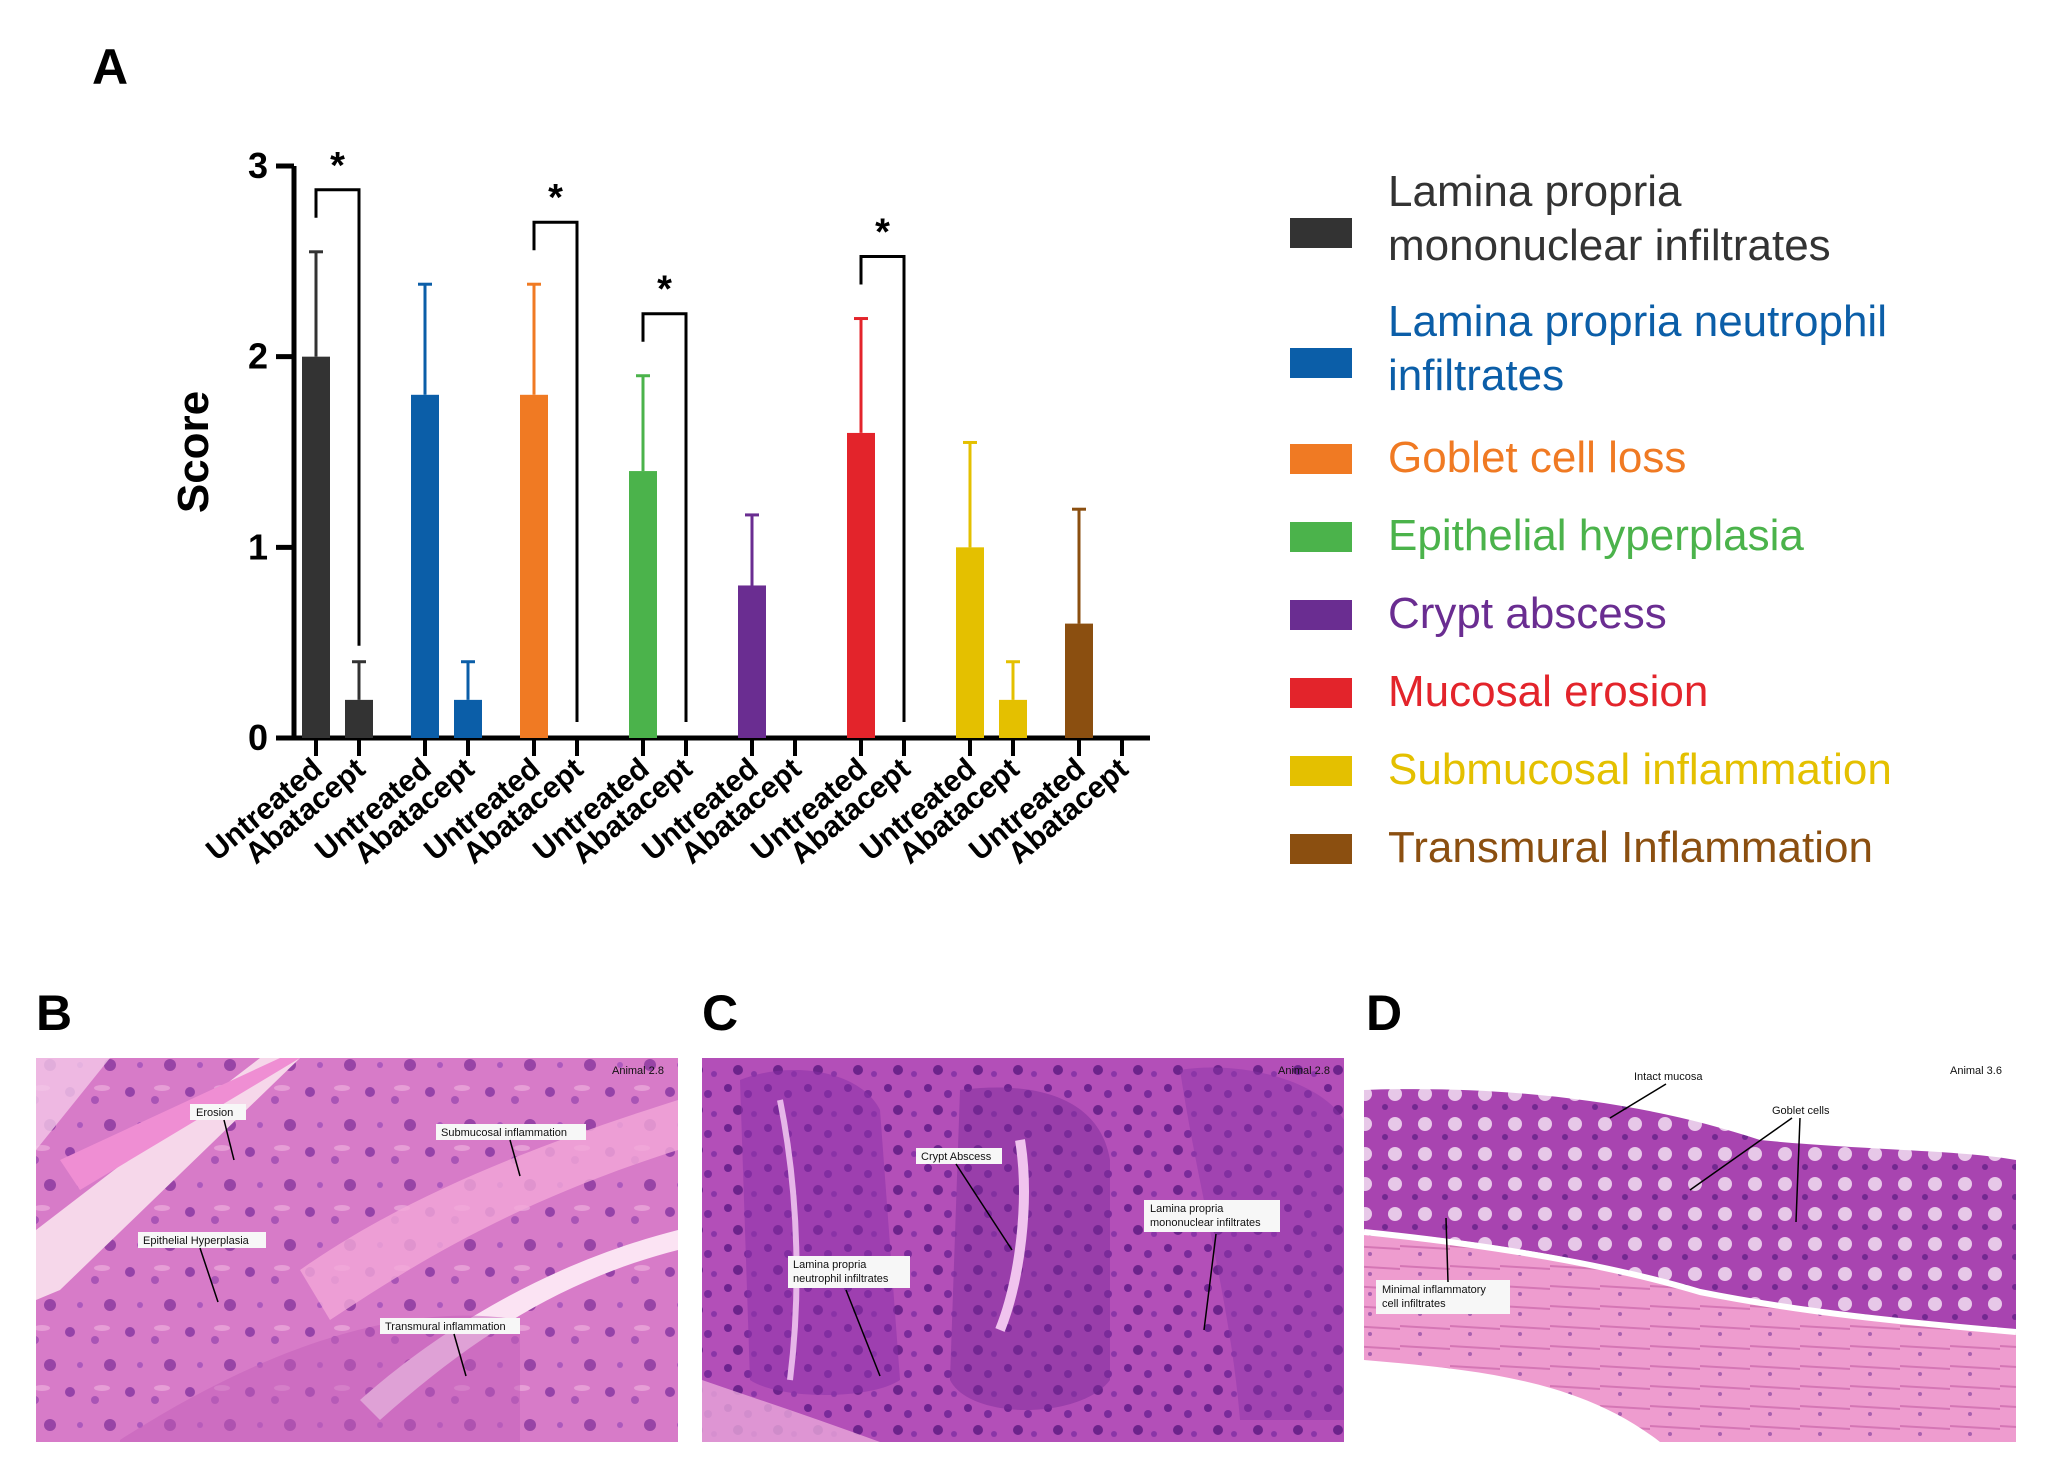 The image size is (2048, 1474). What do you see at coordinates (555, 198) in the screenshot?
I see `sig-star-2: *` at bounding box center [555, 198].